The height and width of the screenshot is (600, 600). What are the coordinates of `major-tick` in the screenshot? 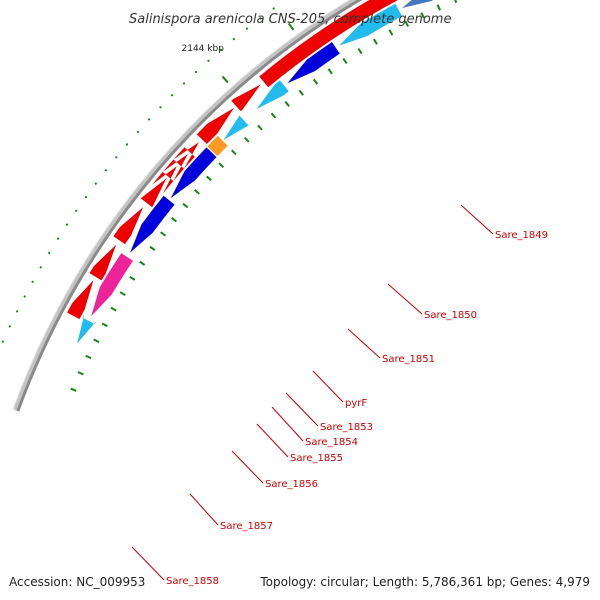 It's located at (225, 79).